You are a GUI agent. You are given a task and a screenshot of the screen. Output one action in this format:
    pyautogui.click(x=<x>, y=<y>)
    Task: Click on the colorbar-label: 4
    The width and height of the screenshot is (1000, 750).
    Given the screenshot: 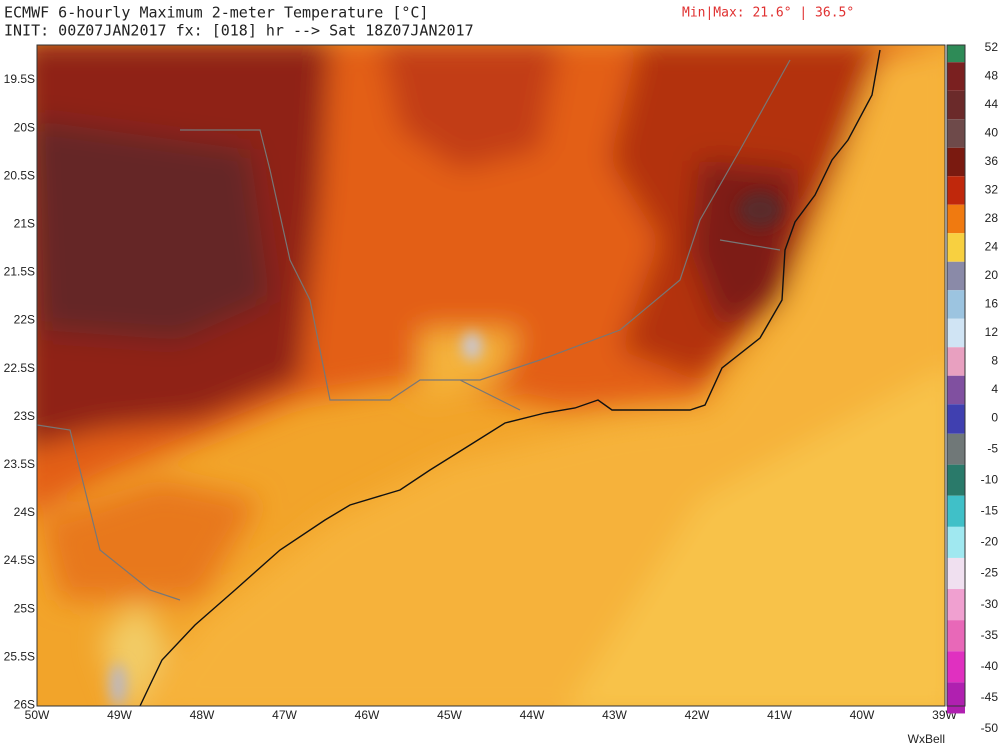 What is the action you would take?
    pyautogui.click(x=994, y=389)
    